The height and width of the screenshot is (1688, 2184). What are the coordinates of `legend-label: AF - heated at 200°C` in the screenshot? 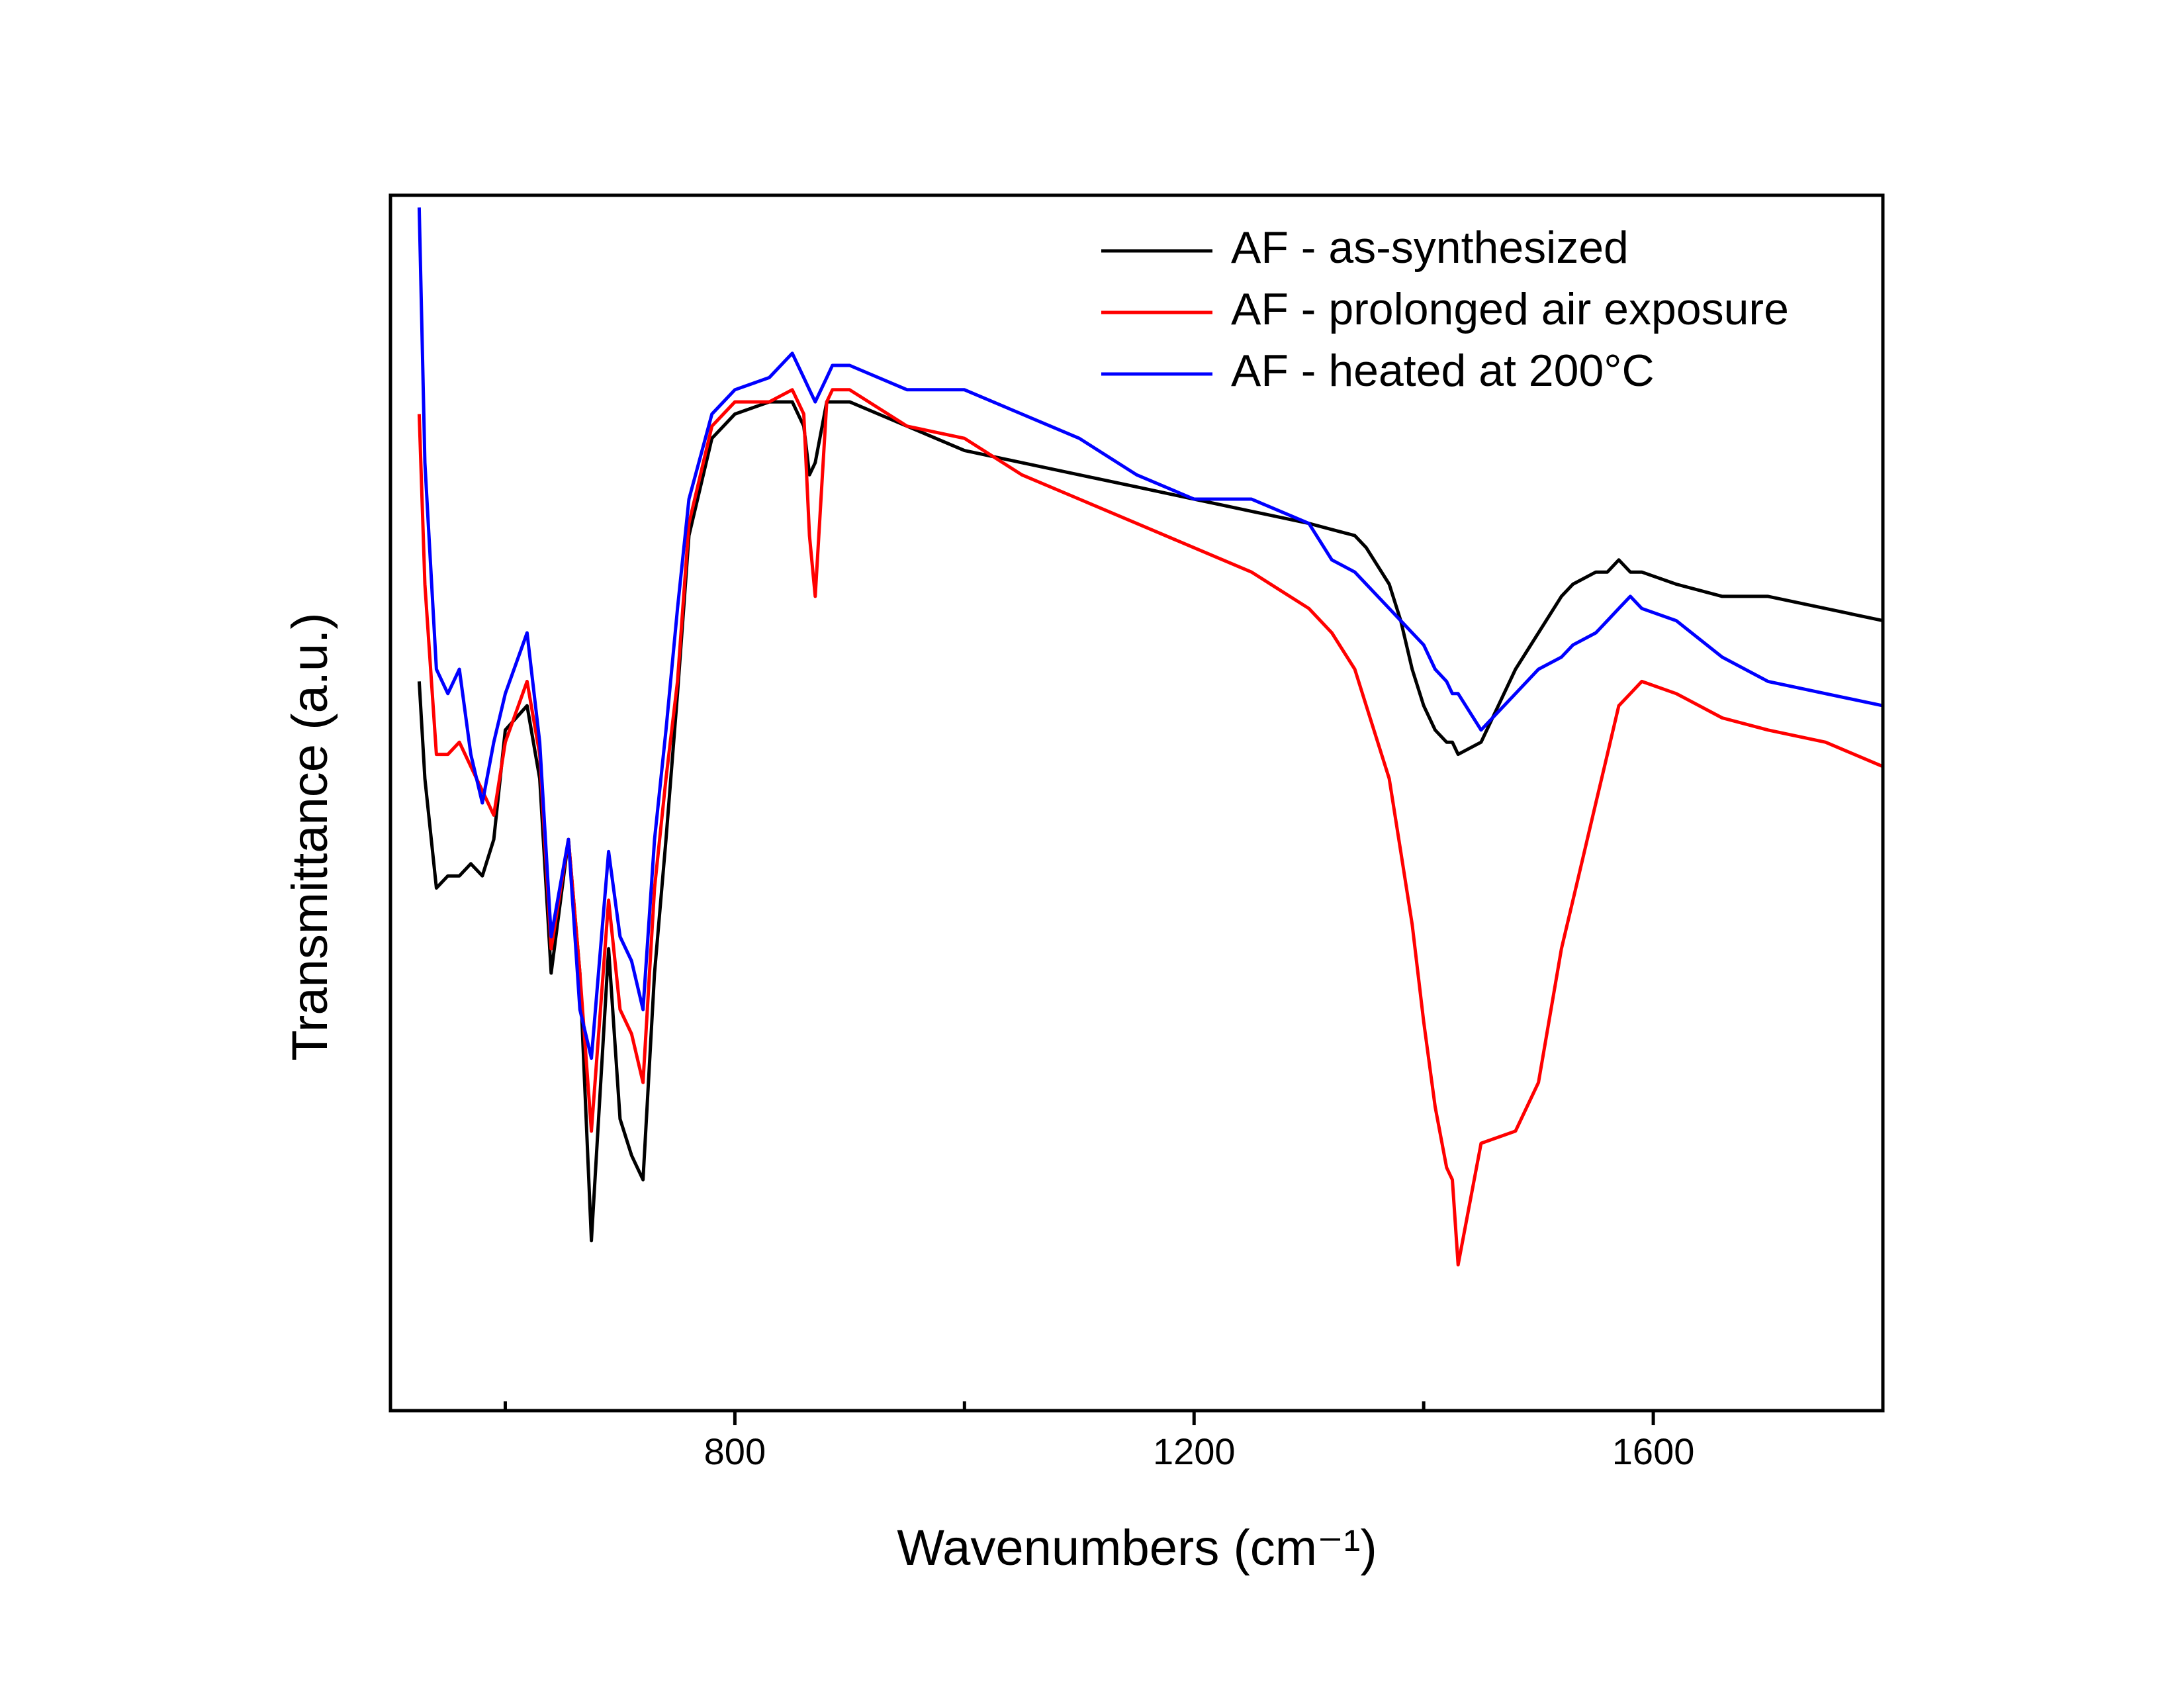 It's located at (1443, 371).